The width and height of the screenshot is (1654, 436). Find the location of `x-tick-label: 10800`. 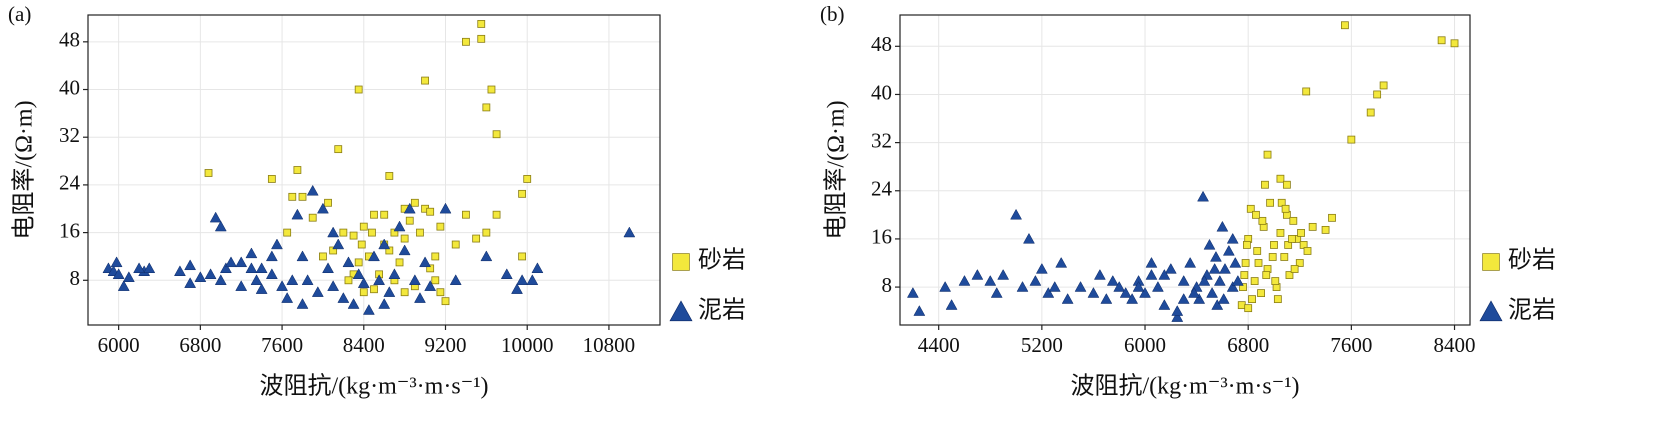

x-tick-label: 10800 is located at coordinates (609, 345).